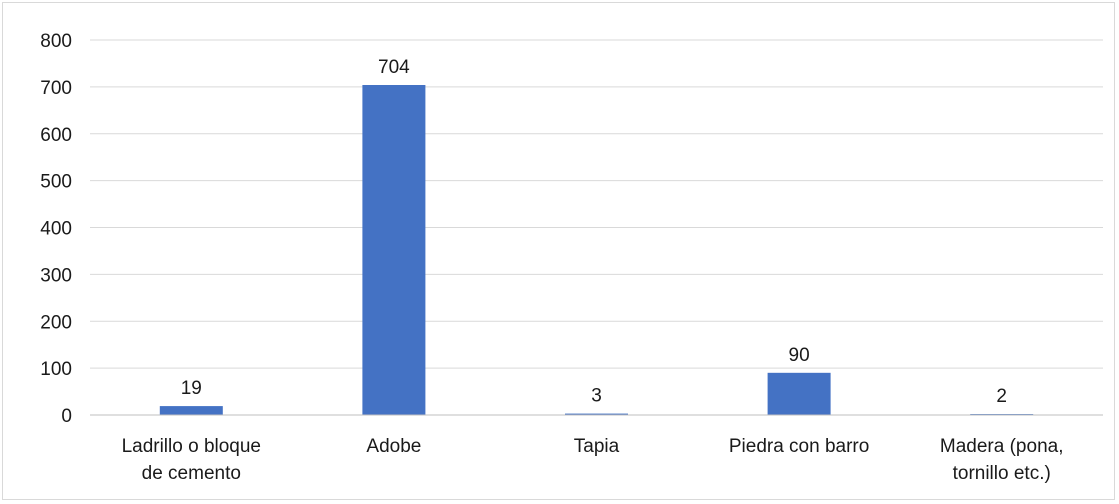 This screenshot has height=504, width=1119. Describe the element at coordinates (56, 135) in the screenshot. I see `y-tick-label: 600` at that location.